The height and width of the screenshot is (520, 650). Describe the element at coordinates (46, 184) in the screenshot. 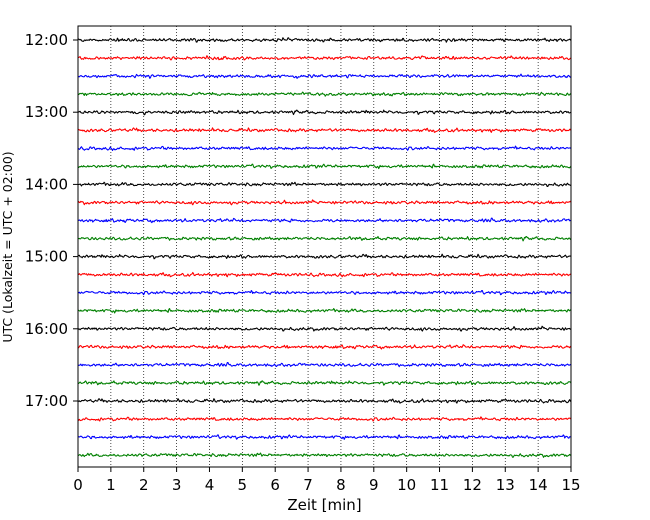

I see `y-tick-label: 14:00` at that location.